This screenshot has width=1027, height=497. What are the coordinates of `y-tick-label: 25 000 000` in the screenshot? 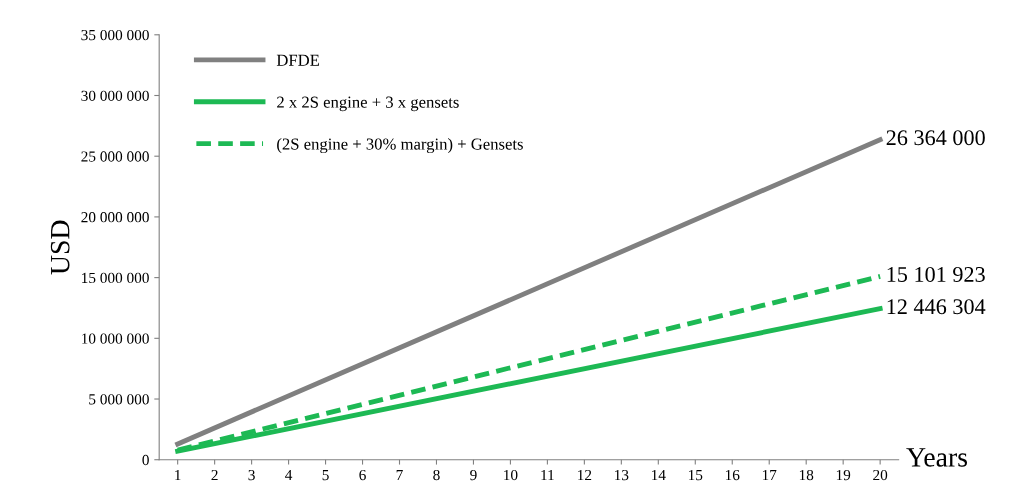 It's located at (115, 156).